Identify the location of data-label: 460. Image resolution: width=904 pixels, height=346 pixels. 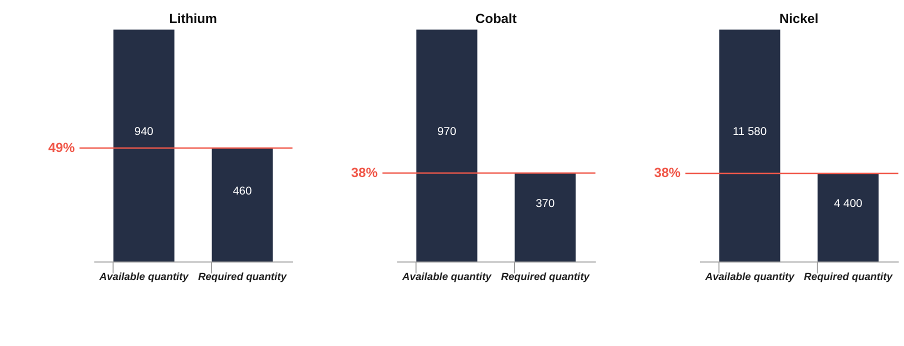
(242, 191).